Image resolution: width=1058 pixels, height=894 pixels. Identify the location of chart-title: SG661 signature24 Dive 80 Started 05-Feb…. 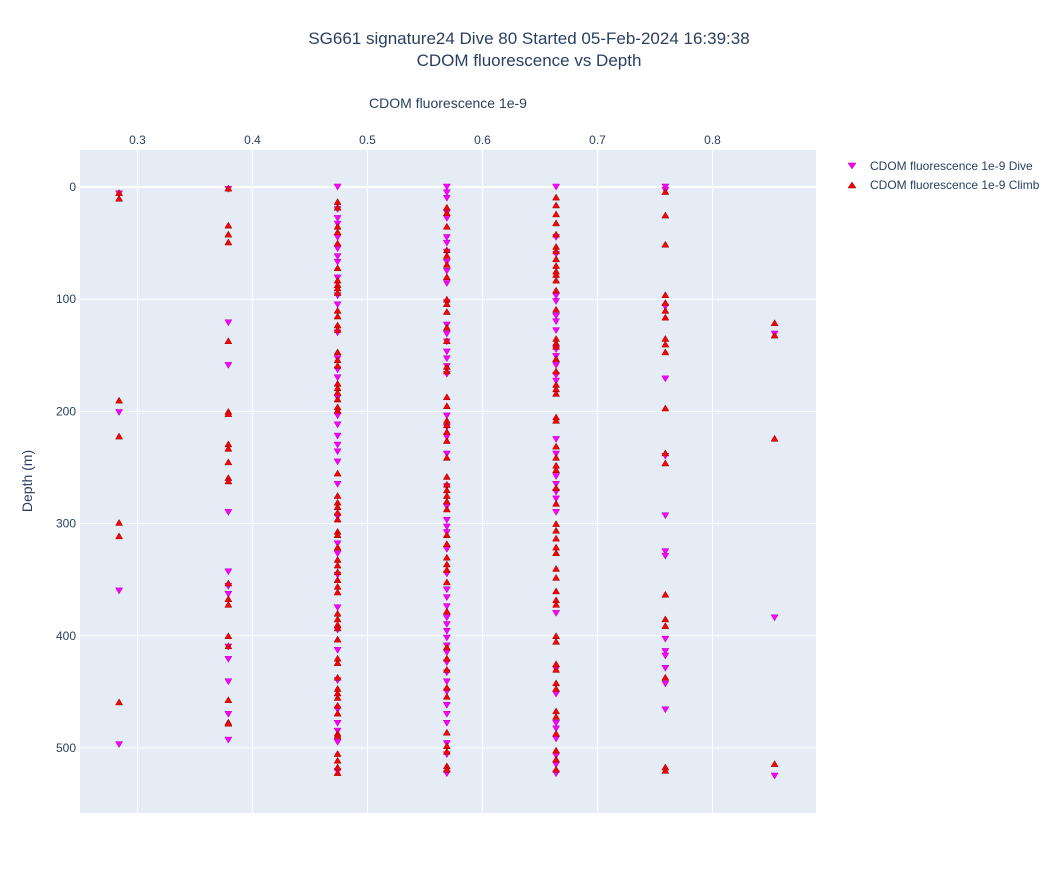
(529, 38).